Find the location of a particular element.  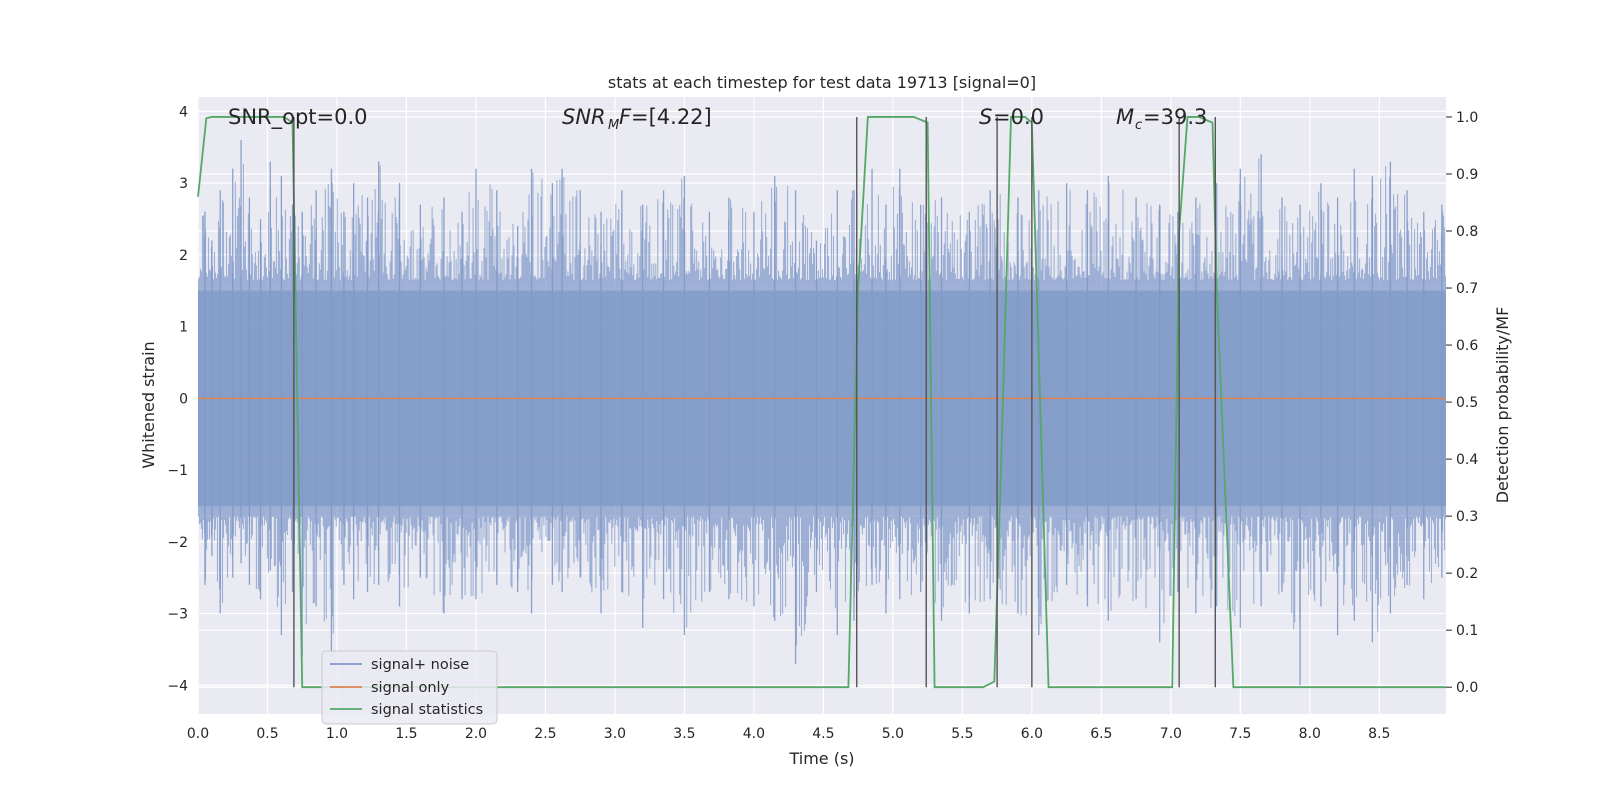

x-tick-label: 8.5 is located at coordinates (1379, 734).